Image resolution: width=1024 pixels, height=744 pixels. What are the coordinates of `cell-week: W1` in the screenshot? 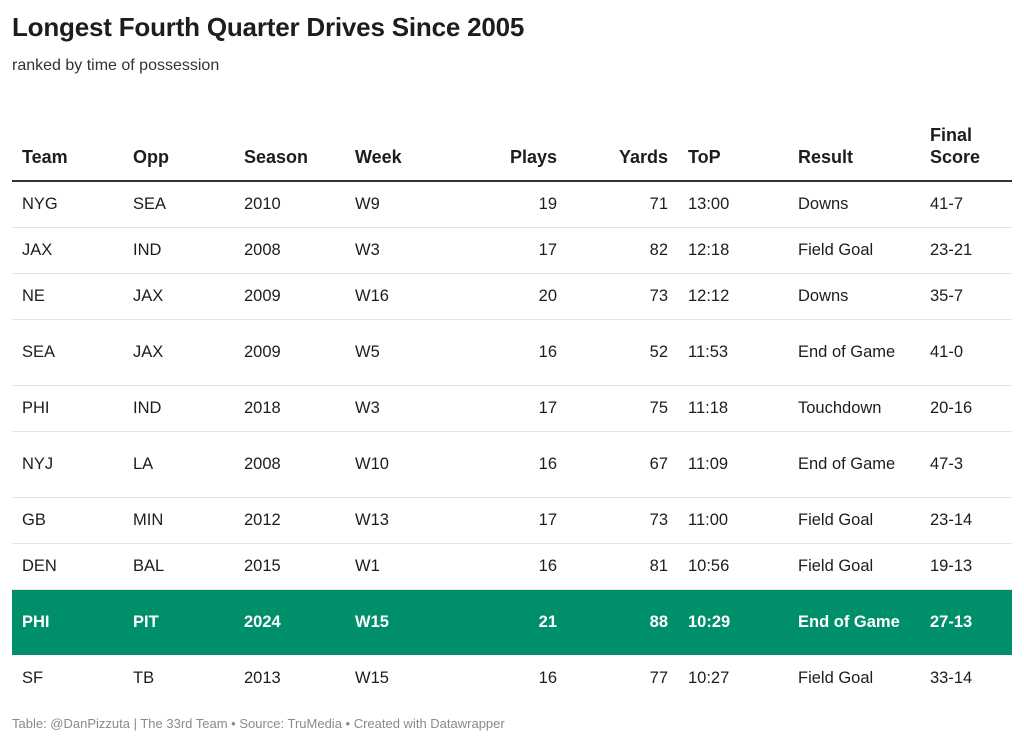 It's located at (400, 566).